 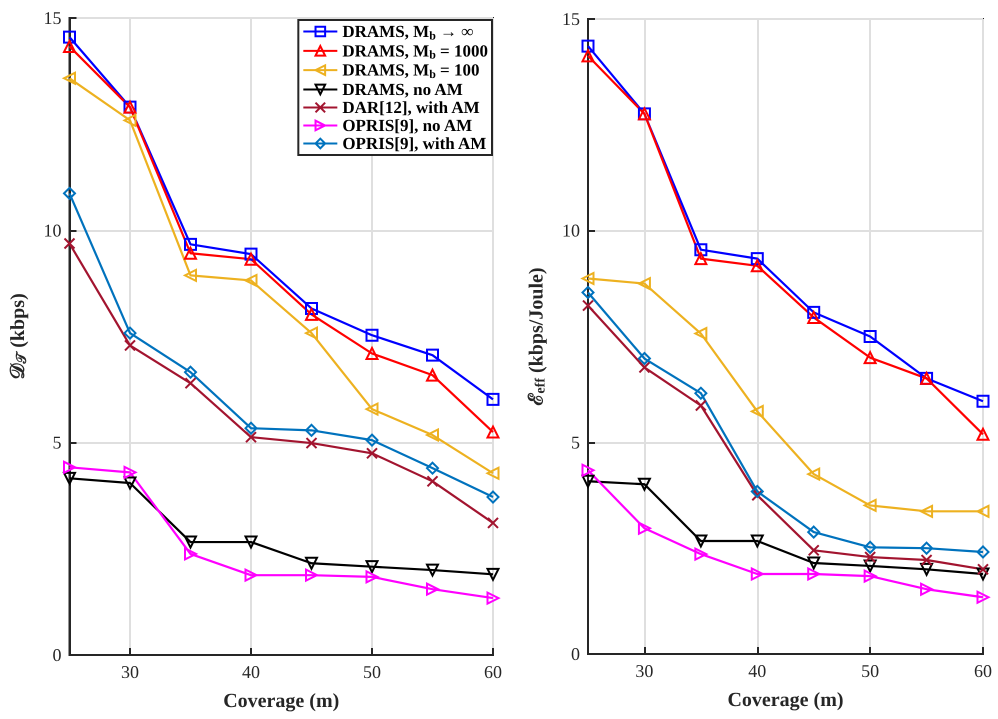 What do you see at coordinates (411, 107) in the screenshot?
I see `legend-label: DAR[12], with AM` at bounding box center [411, 107].